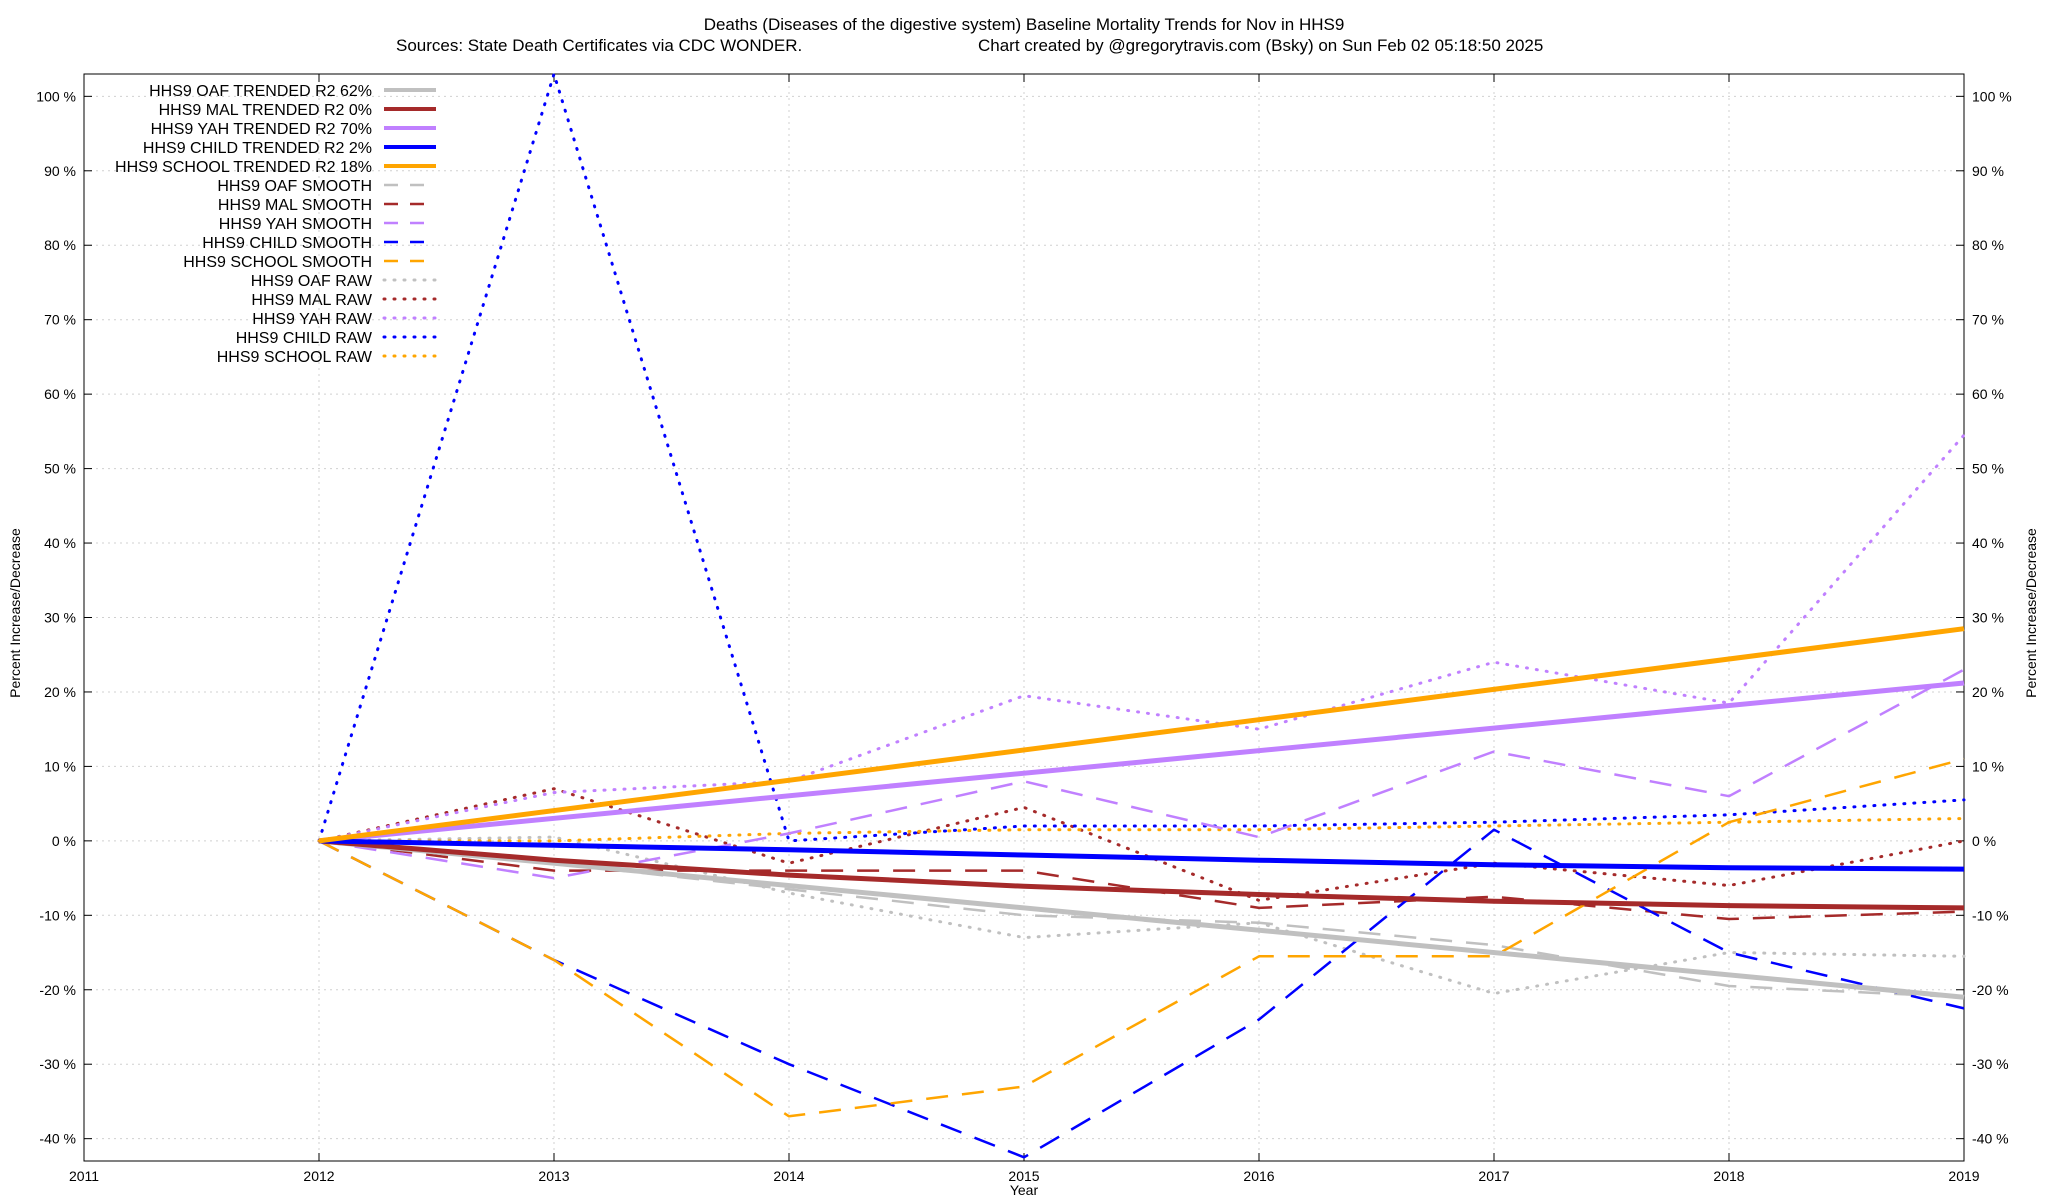  What do you see at coordinates (60, 469) in the screenshot?
I see `y-tick-label-left: 50 %` at bounding box center [60, 469].